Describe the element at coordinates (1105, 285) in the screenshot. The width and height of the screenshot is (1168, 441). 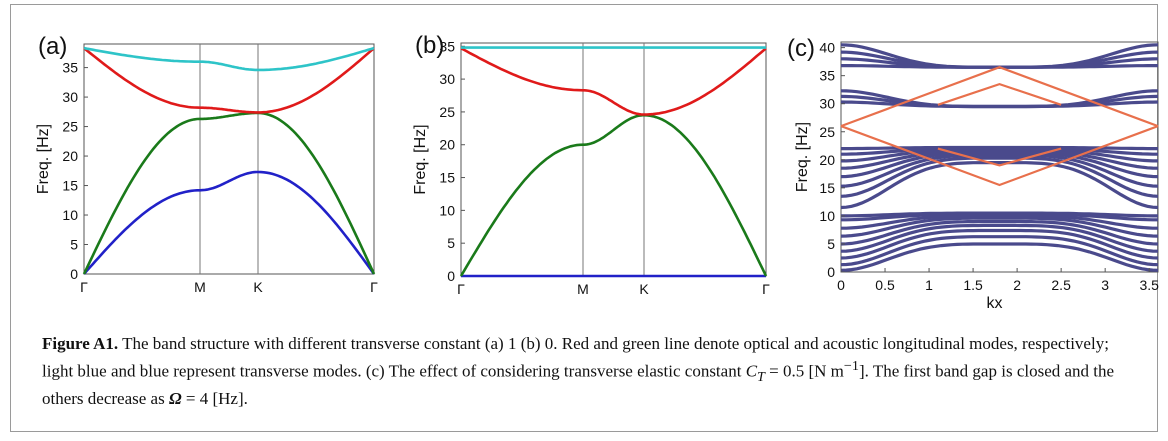
I see `x-tick-label: 3` at that location.